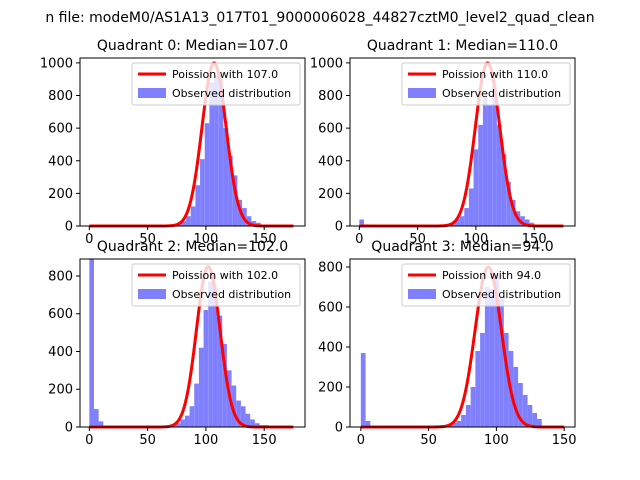 This screenshot has height=480, width=640. I want to click on subplot-title: Quadrant 2: Median=102.0, so click(192, 247).